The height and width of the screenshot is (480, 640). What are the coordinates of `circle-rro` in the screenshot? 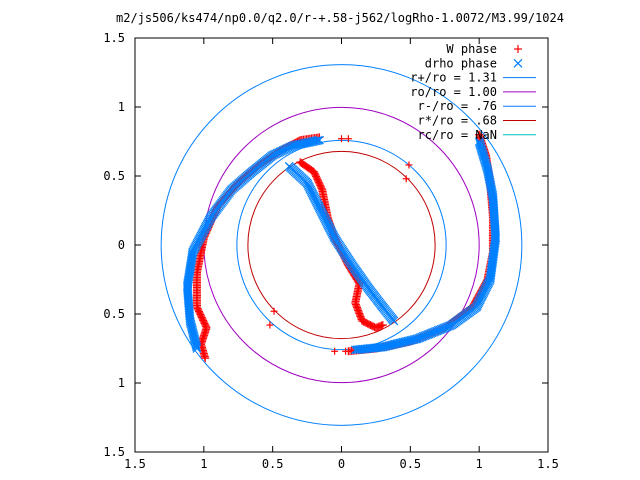 It's located at (341, 245).